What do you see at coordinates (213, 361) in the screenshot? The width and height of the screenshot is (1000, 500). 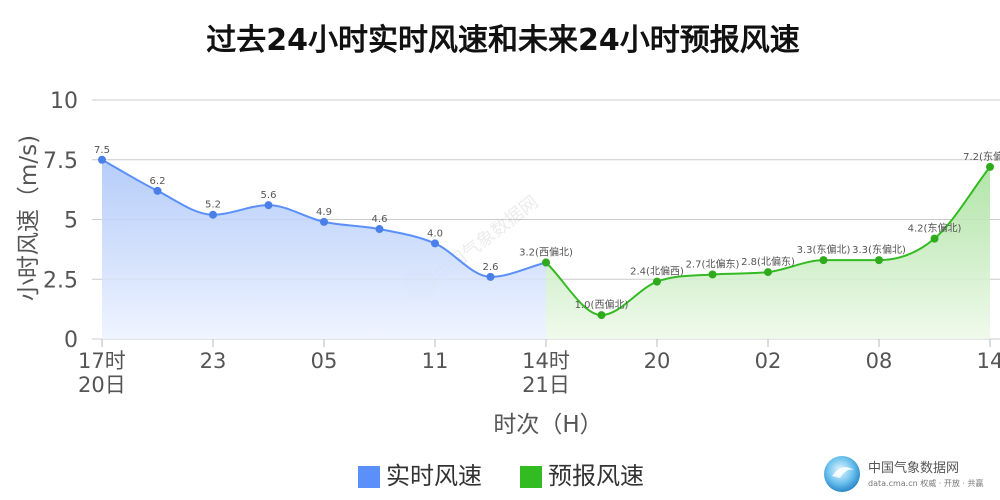 I see `x-tick-label: 23` at bounding box center [213, 361].